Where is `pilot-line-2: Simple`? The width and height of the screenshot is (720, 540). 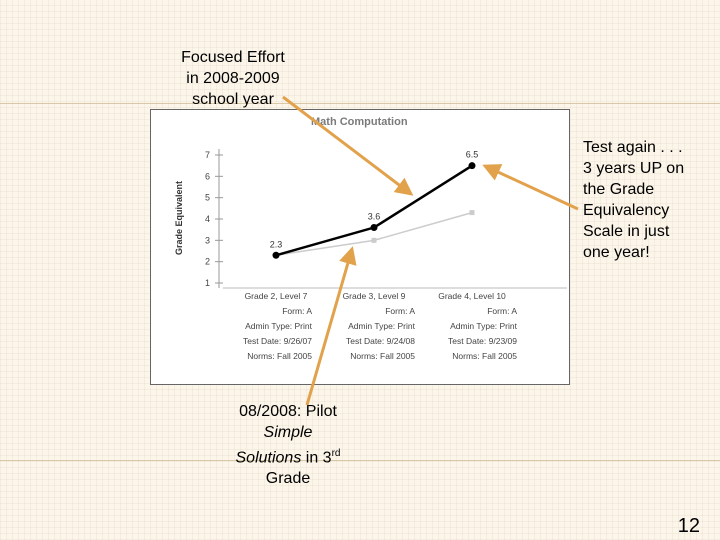
pilot-line-2: Simple is located at coordinates (288, 432).